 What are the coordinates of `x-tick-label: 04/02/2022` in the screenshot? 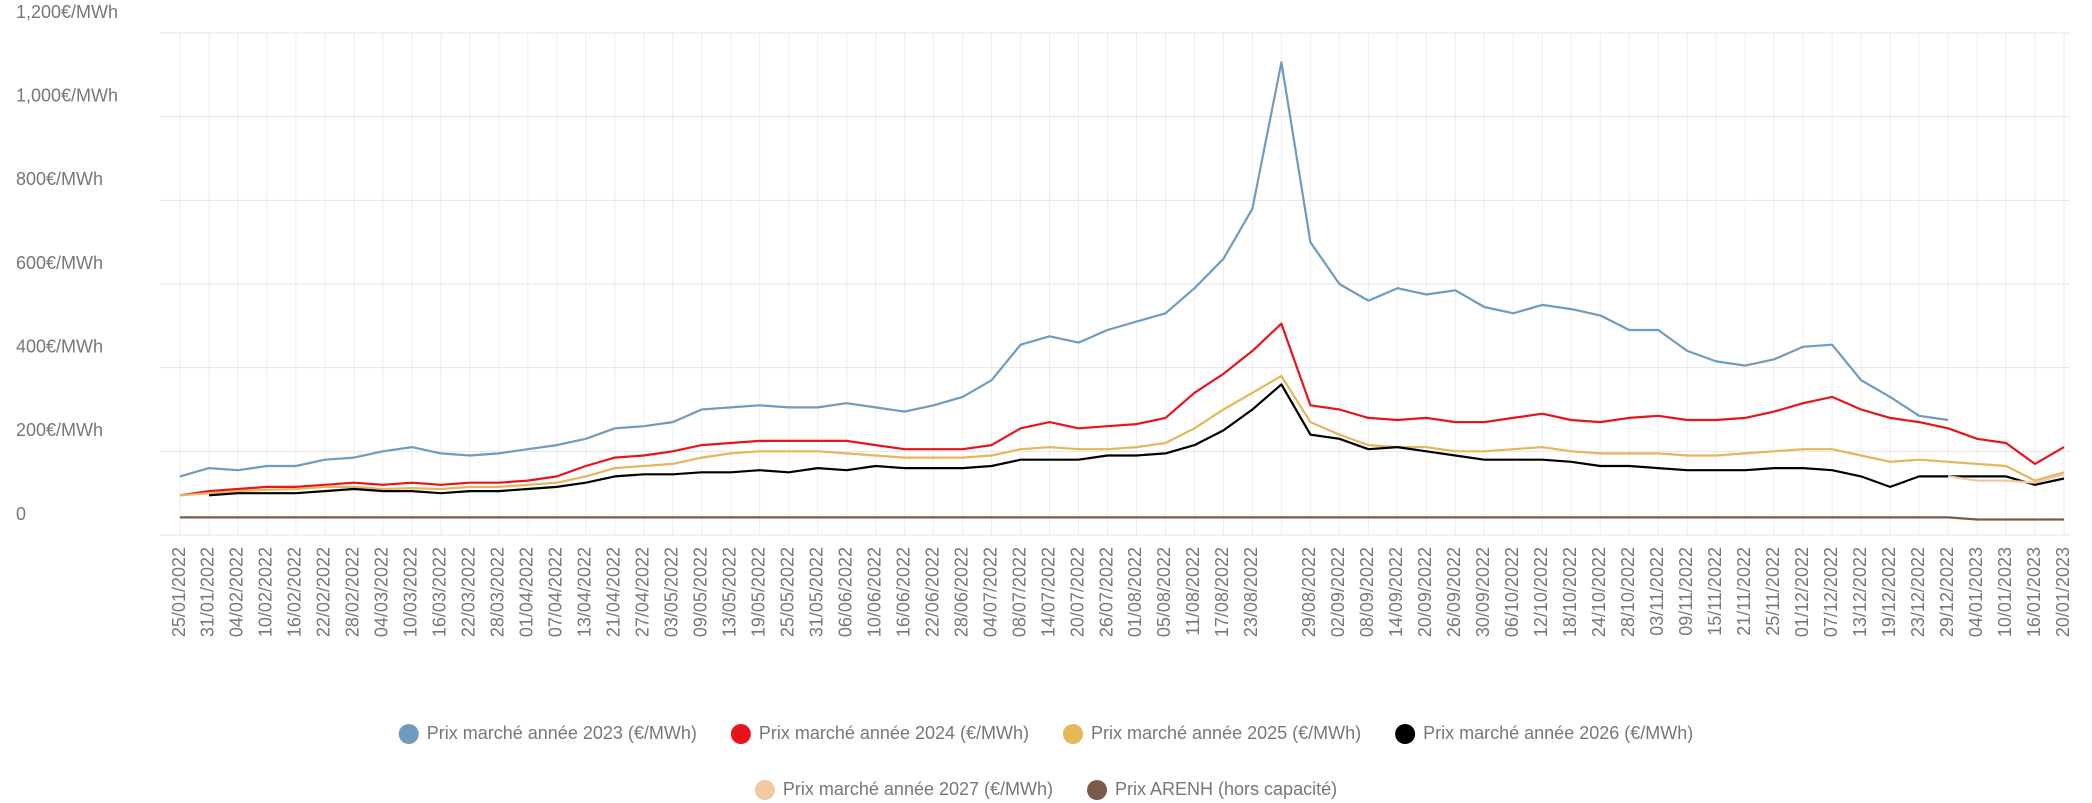 It's located at (237, 592).